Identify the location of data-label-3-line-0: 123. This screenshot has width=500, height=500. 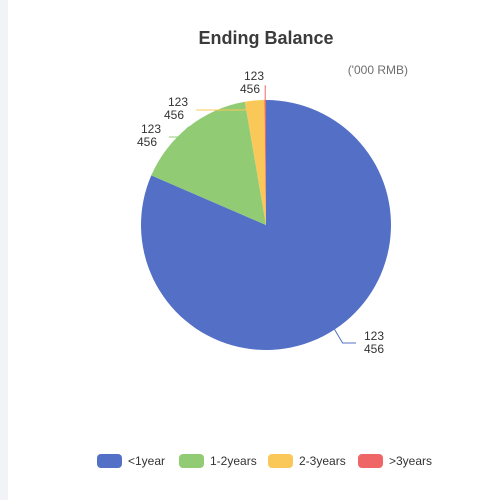
(254, 76).